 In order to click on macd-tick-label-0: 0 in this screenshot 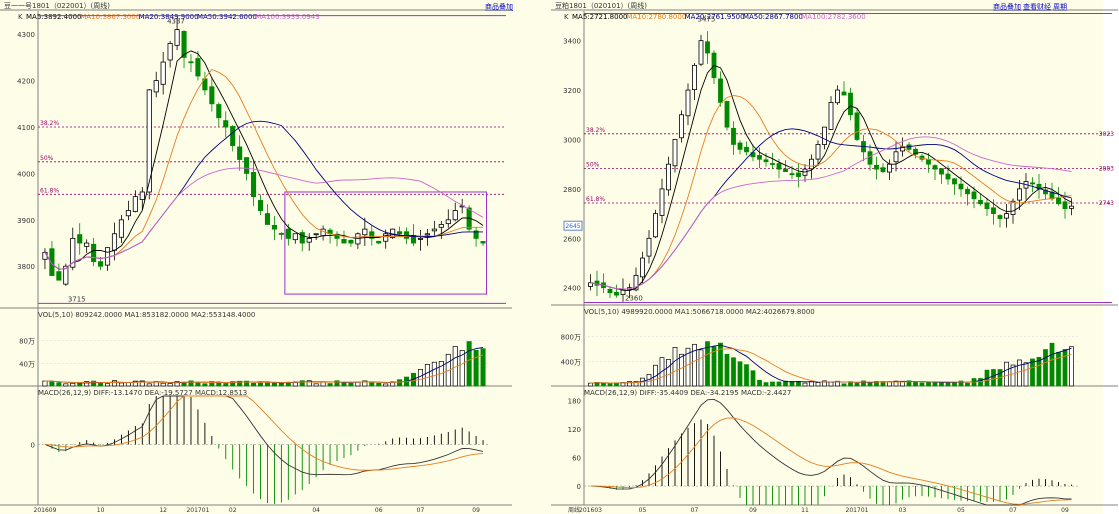, I will do `click(33, 445)`.